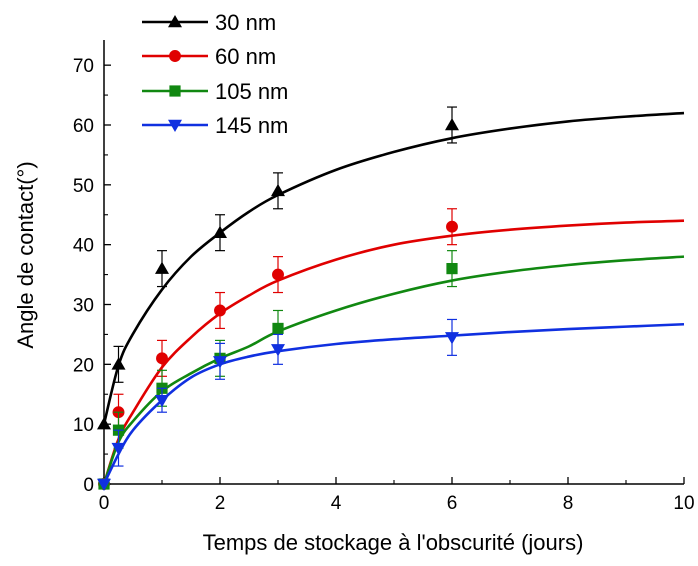 The height and width of the screenshot is (566, 698). Describe the element at coordinates (83, 186) in the screenshot. I see `y-tick-label: 50` at that location.